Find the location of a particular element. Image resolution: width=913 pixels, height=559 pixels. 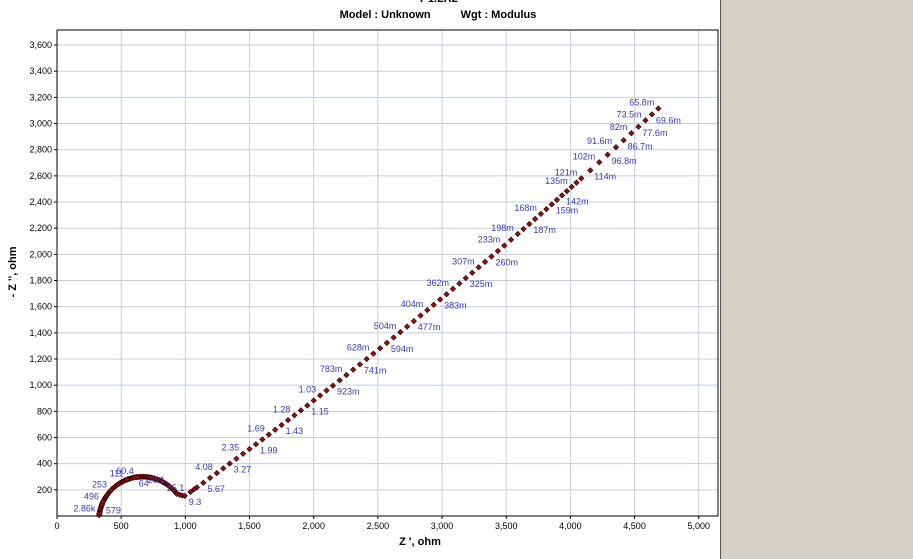

svg-text: 121m is located at coordinates (566, 172).